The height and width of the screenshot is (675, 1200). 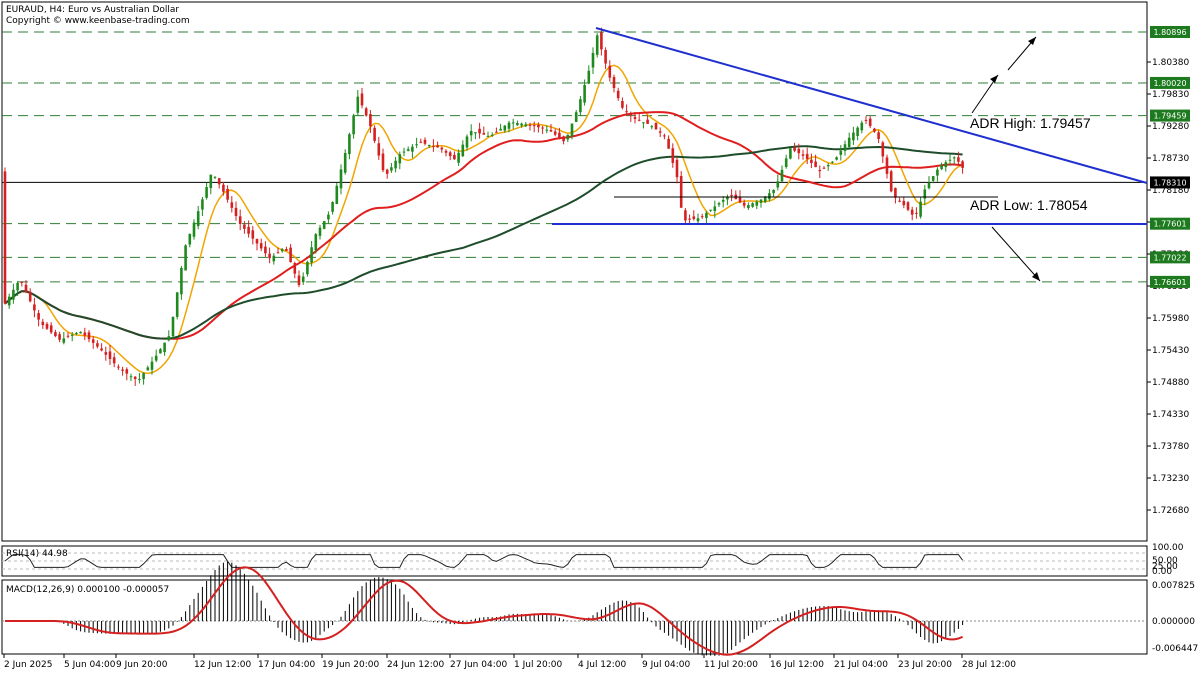 What do you see at coordinates (1170, 31) in the screenshot?
I see `level-tag: 1.80896` at bounding box center [1170, 31].